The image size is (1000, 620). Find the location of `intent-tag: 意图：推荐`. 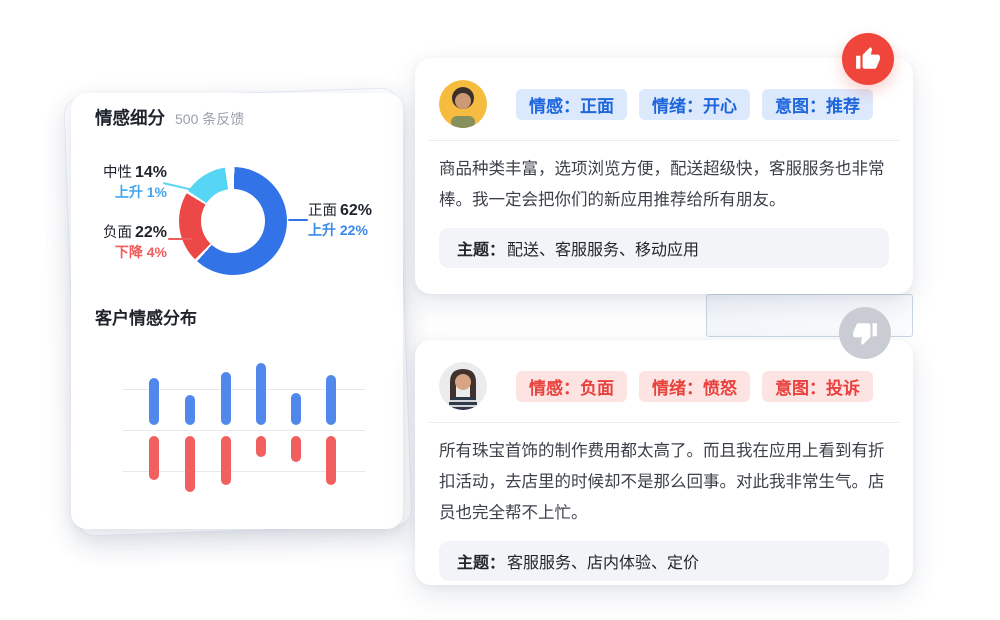

intent-tag: 意图：推荐 is located at coordinates (817, 104).